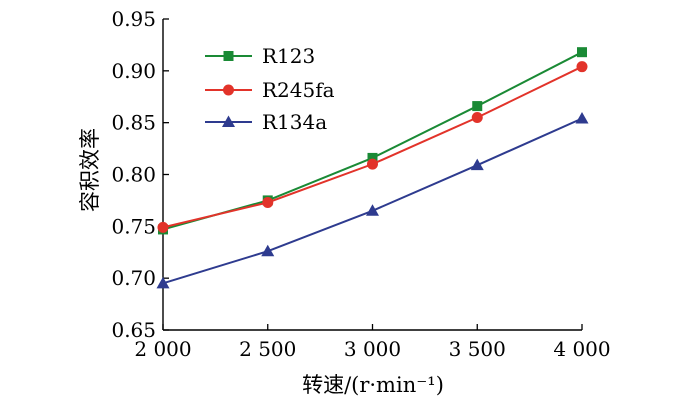  Describe the element at coordinates (260, 56) in the screenshot. I see `legend-entry-r123: R123` at that location.